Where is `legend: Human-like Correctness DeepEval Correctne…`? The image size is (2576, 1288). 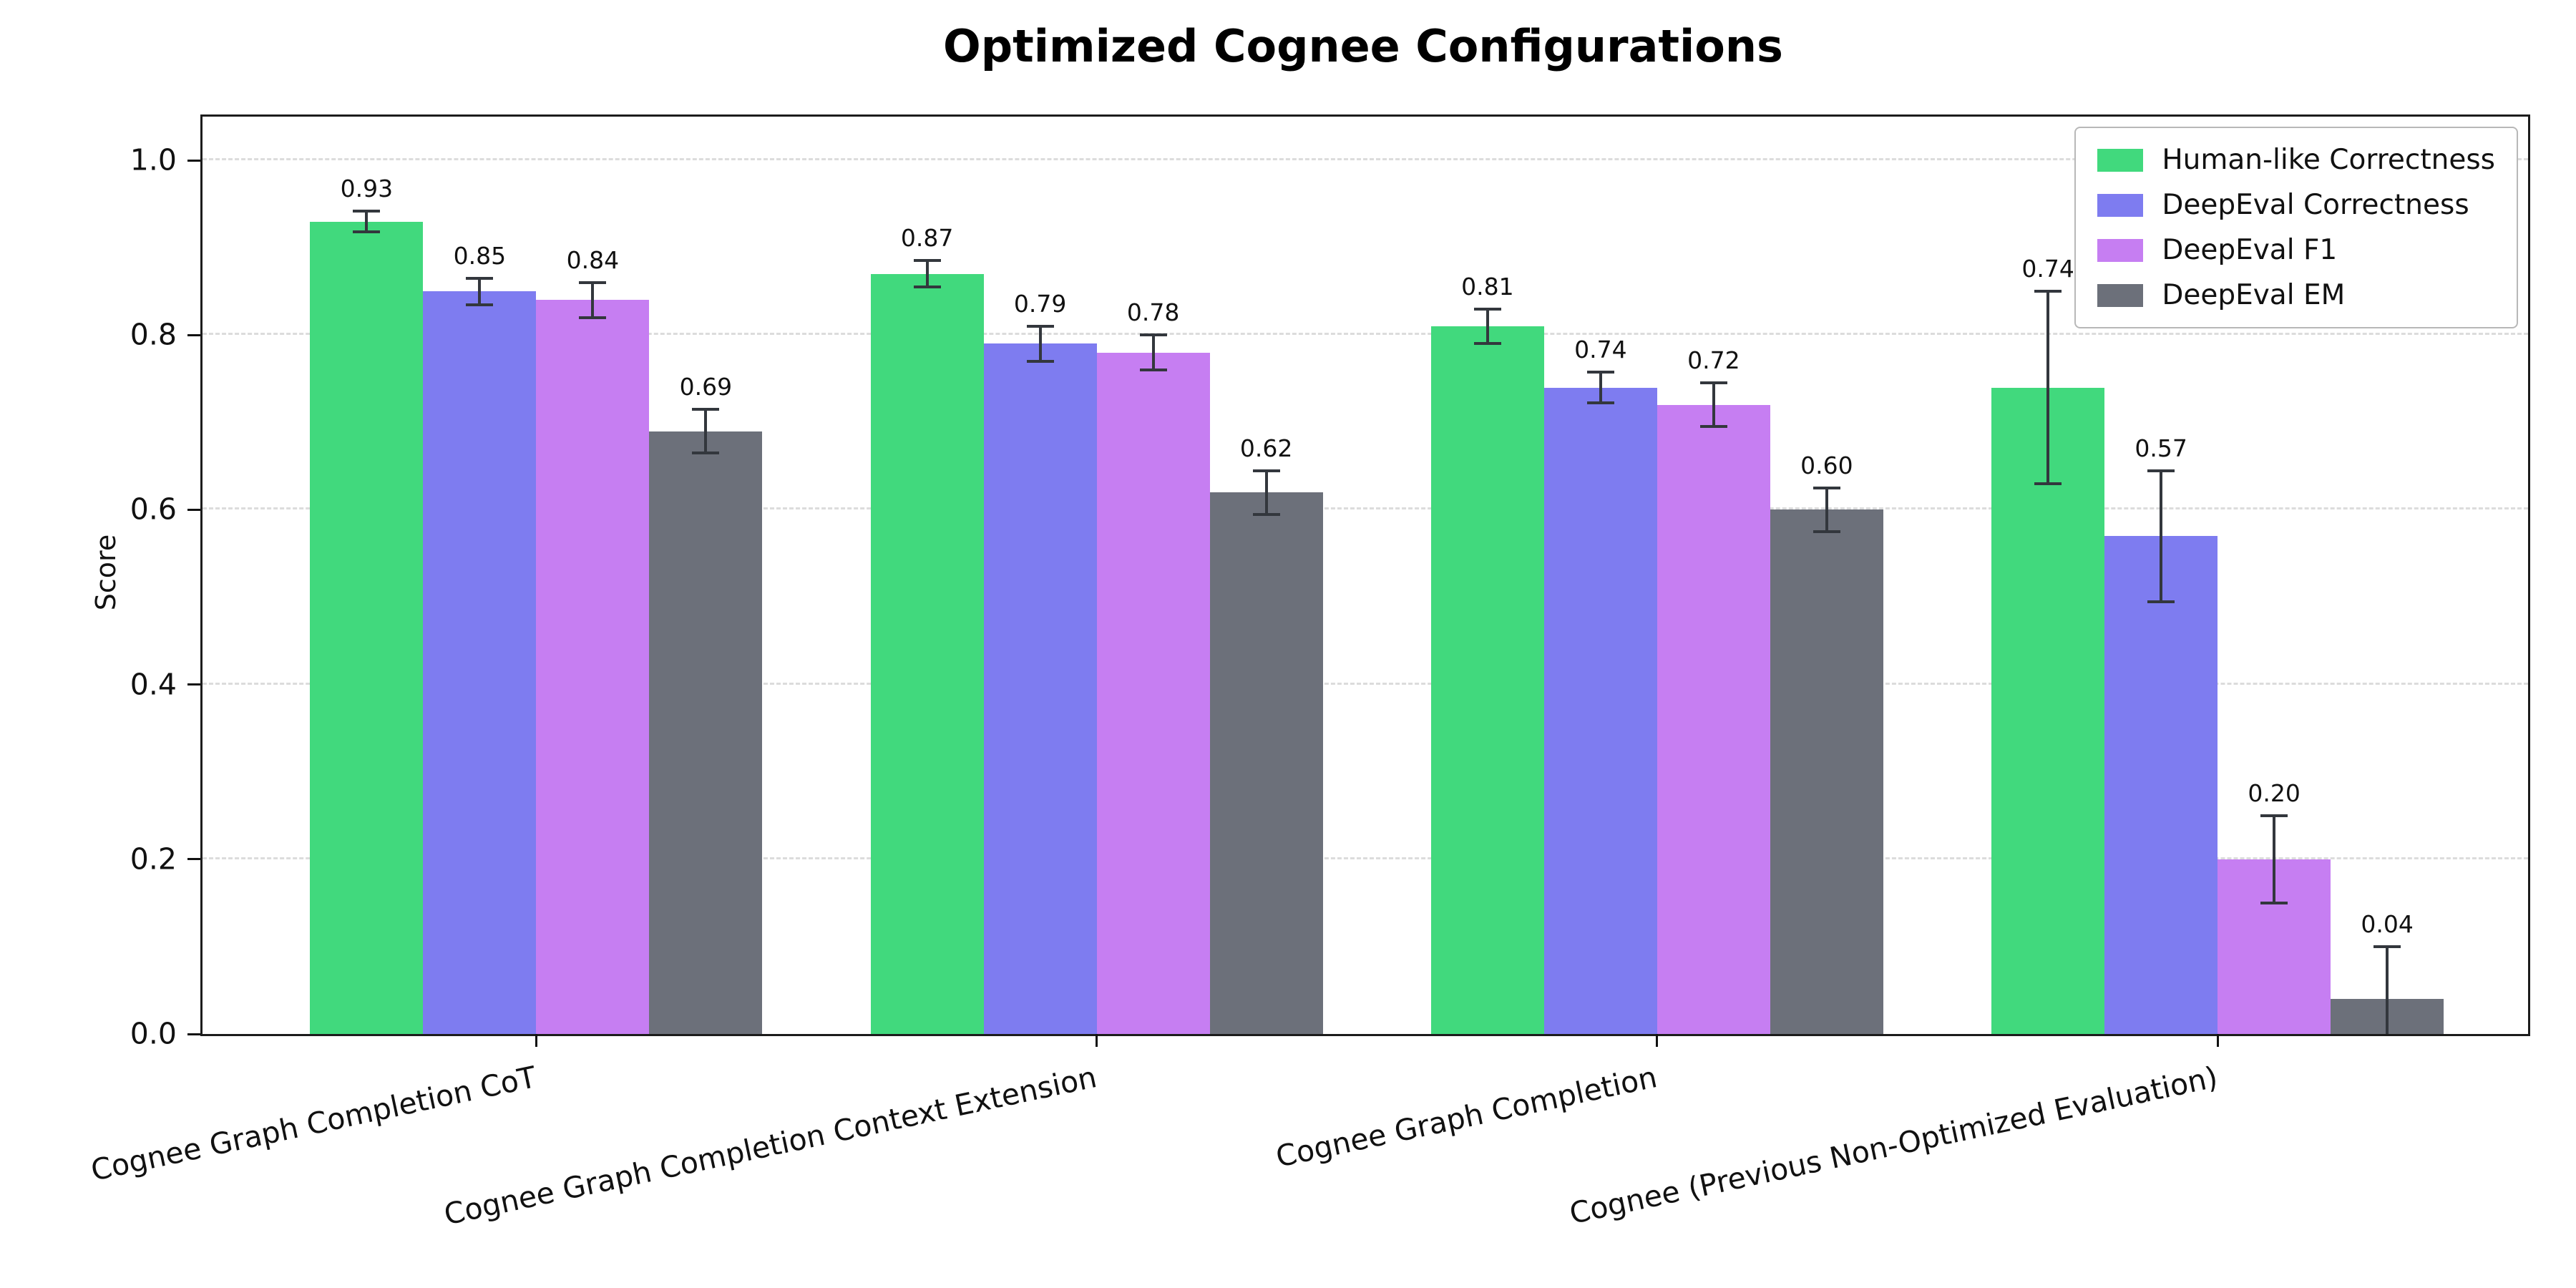
legend: Human-like Correctness DeepEval Correctne… is located at coordinates (2296, 227).